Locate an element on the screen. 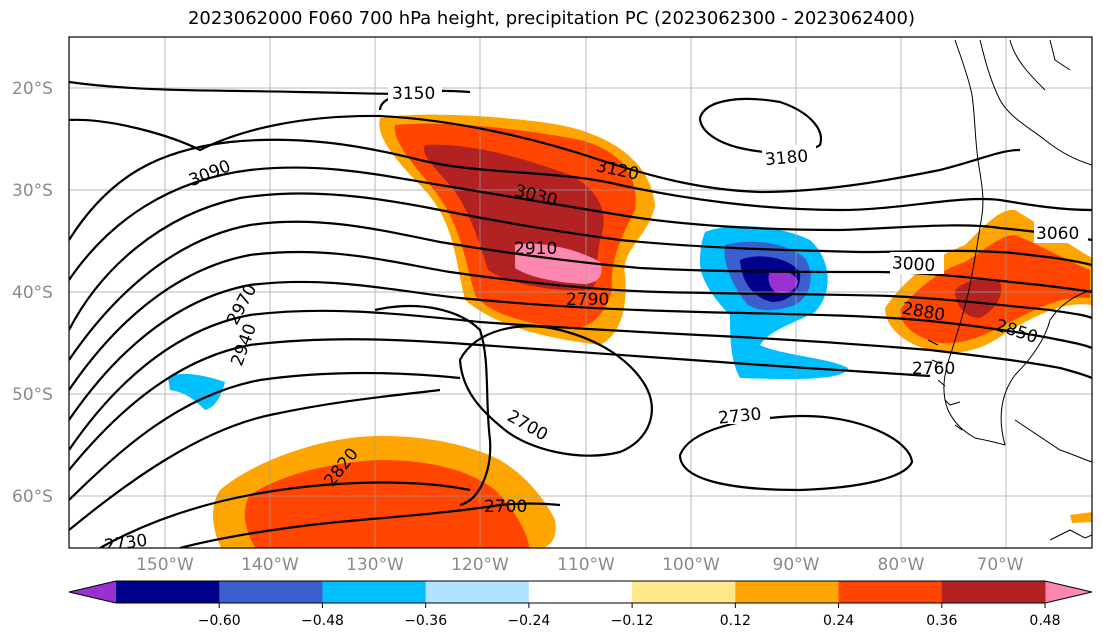  colorbar-extend-left is located at coordinates (92, 592).